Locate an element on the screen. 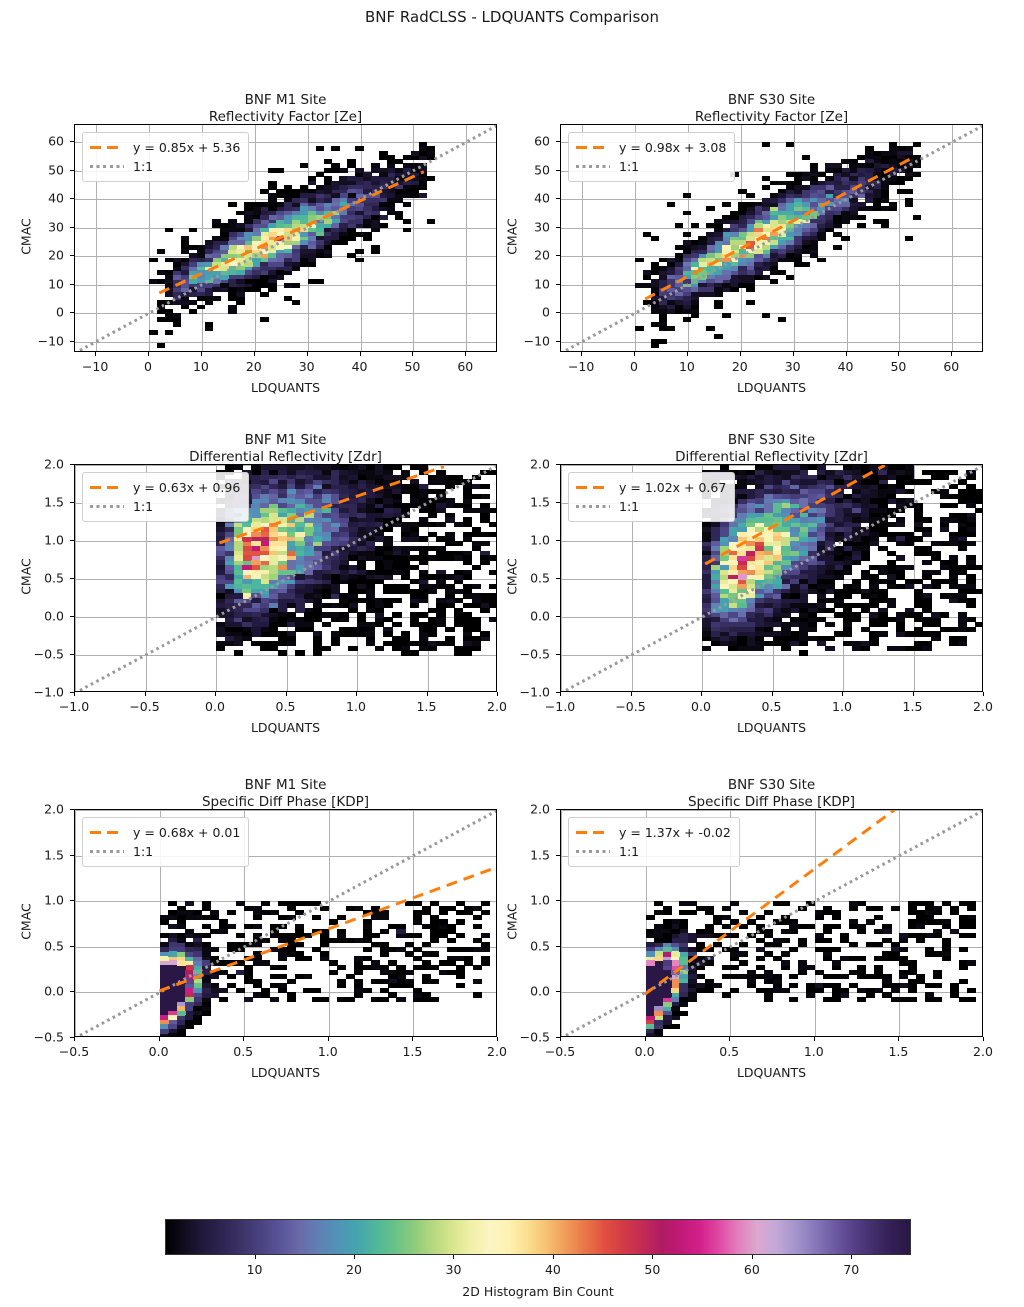  plot-area: y = 0.68x + 0.01 1:1 is located at coordinates (285, 923).